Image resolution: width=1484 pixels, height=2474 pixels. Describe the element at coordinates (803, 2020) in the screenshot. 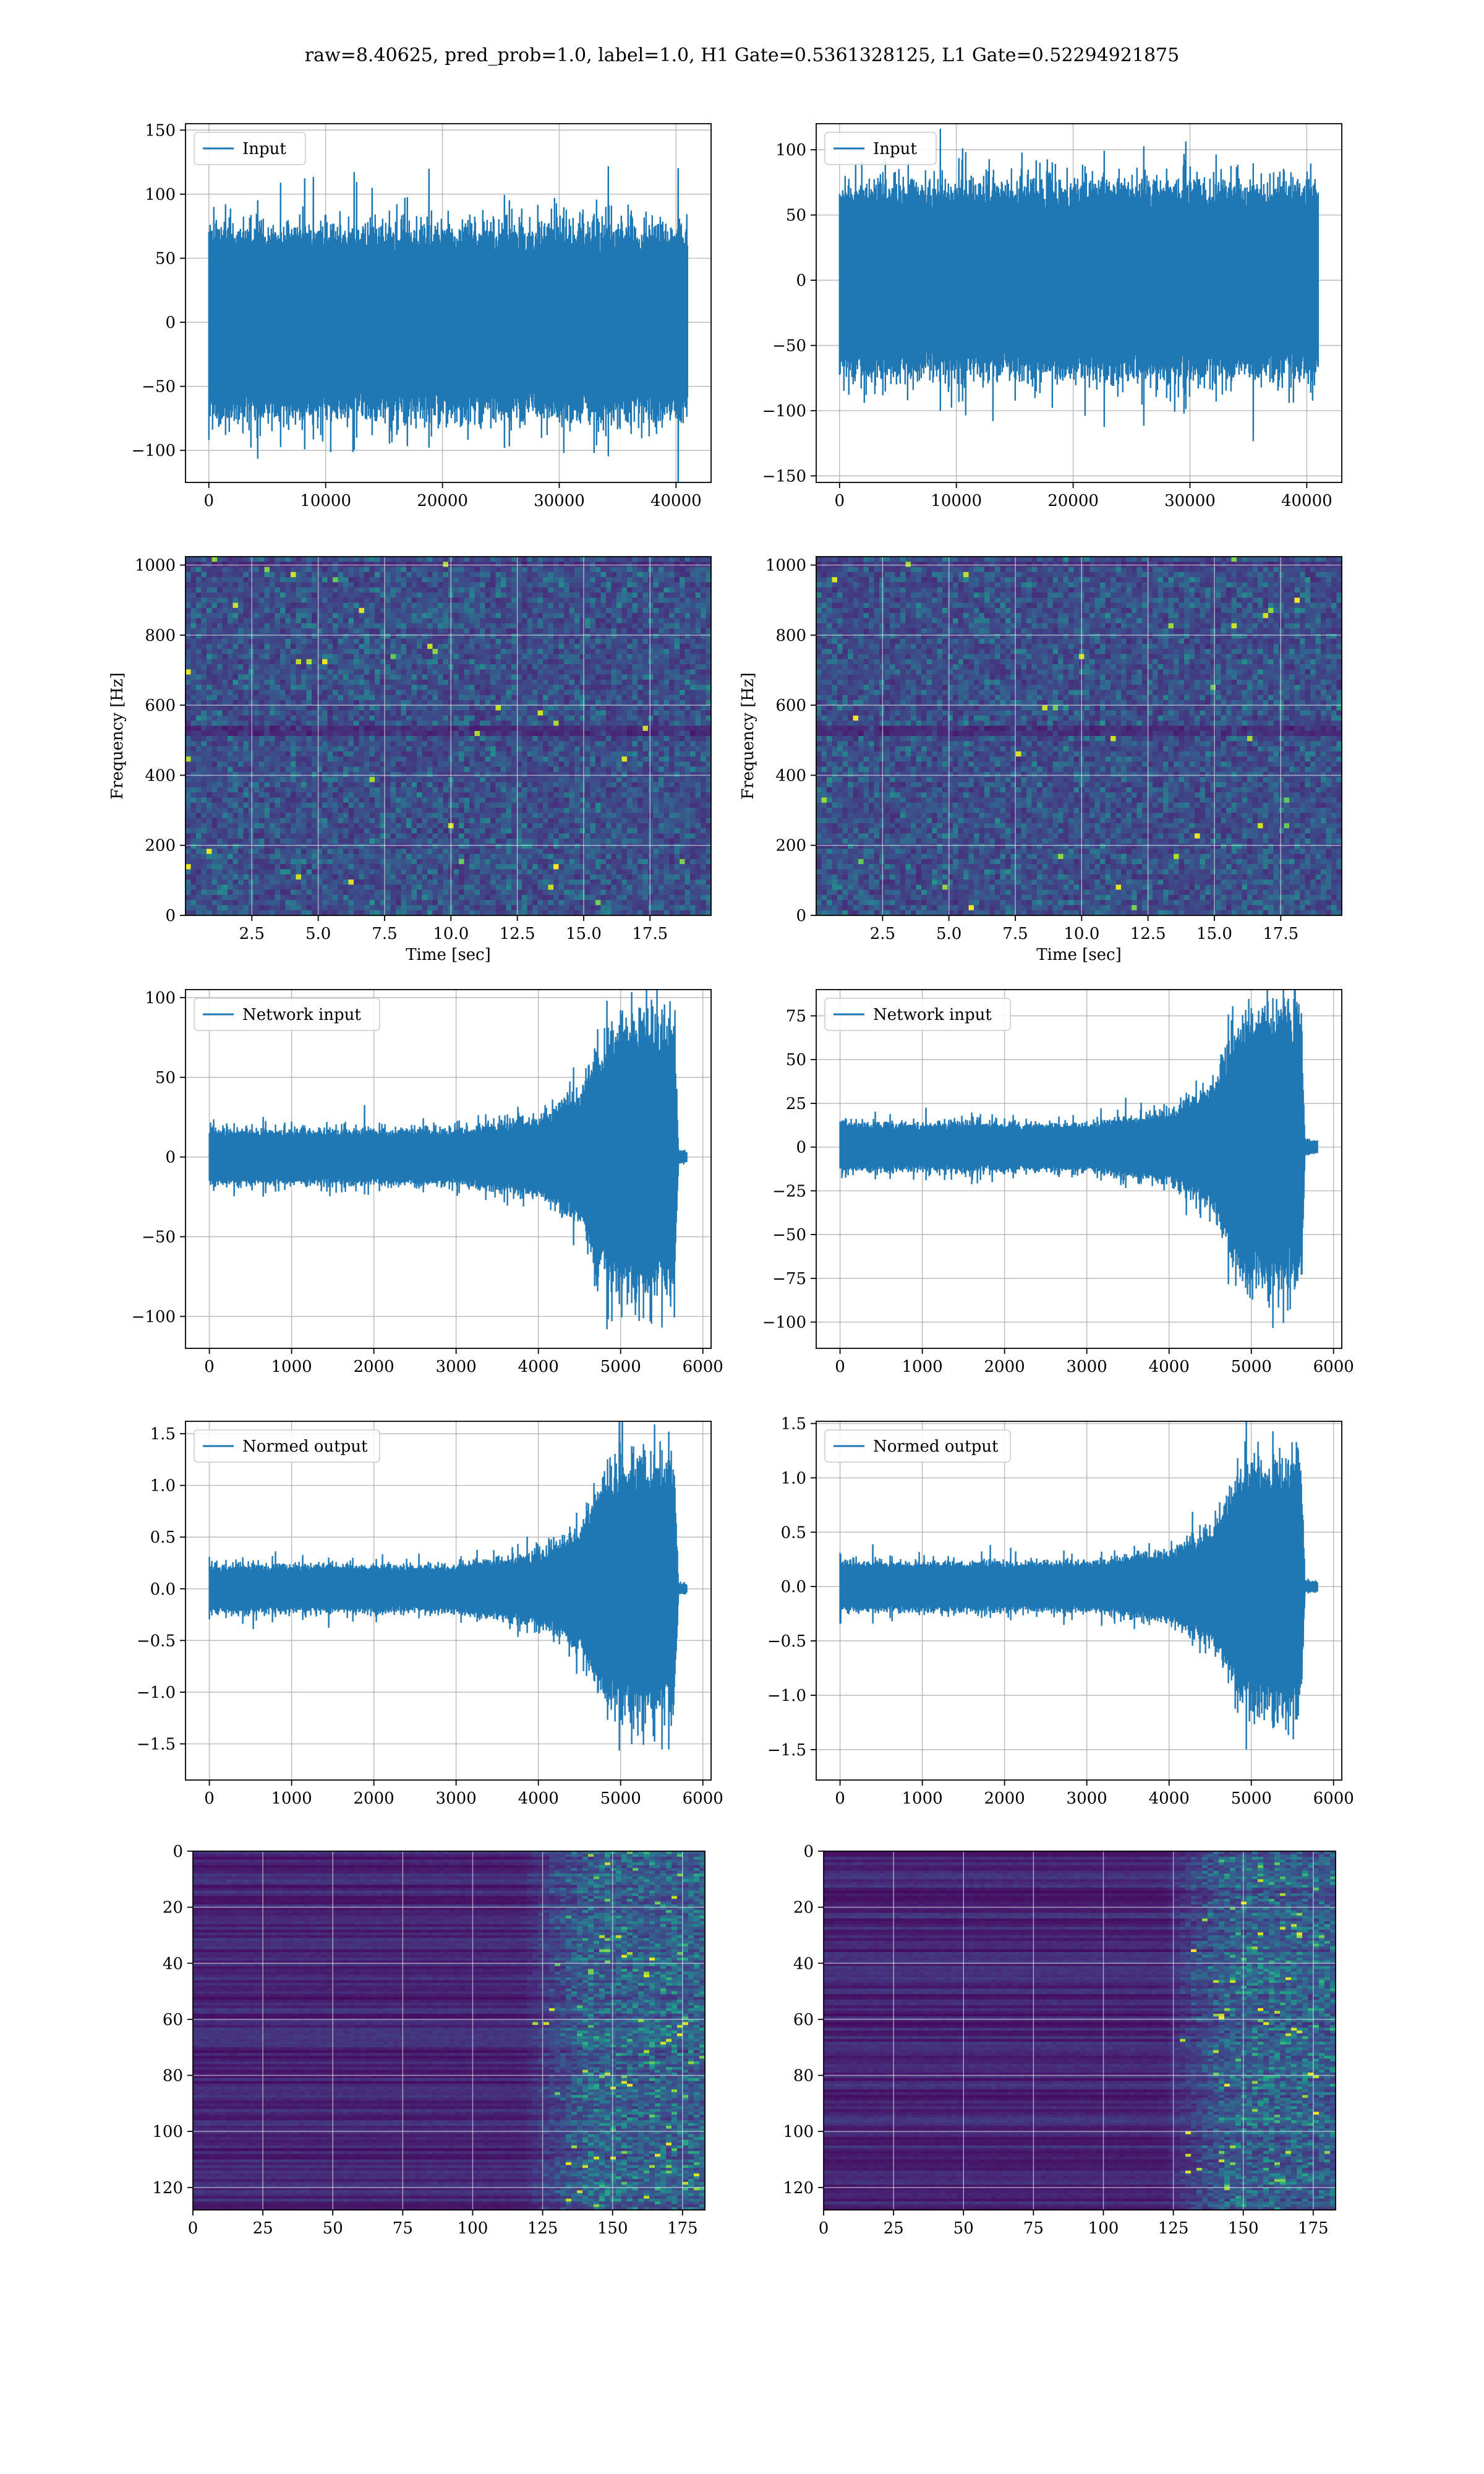

I see `y-tick-label: 60` at that location.